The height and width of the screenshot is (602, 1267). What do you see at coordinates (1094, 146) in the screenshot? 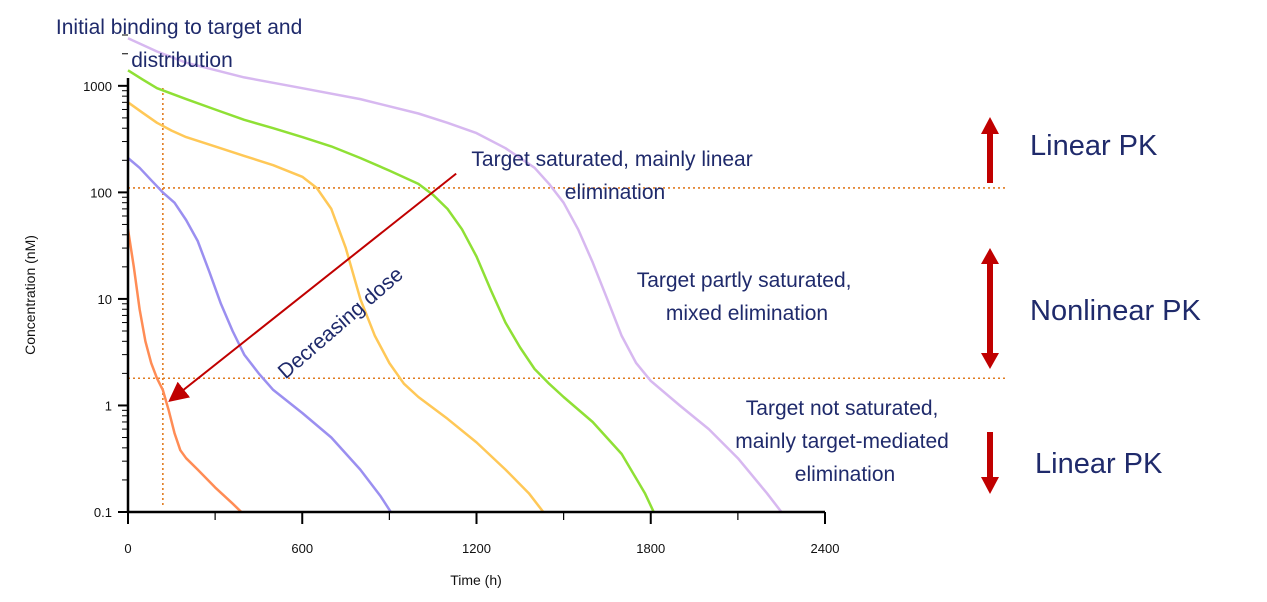
I see `regime-label-linear-top: Linear PK` at bounding box center [1094, 146].